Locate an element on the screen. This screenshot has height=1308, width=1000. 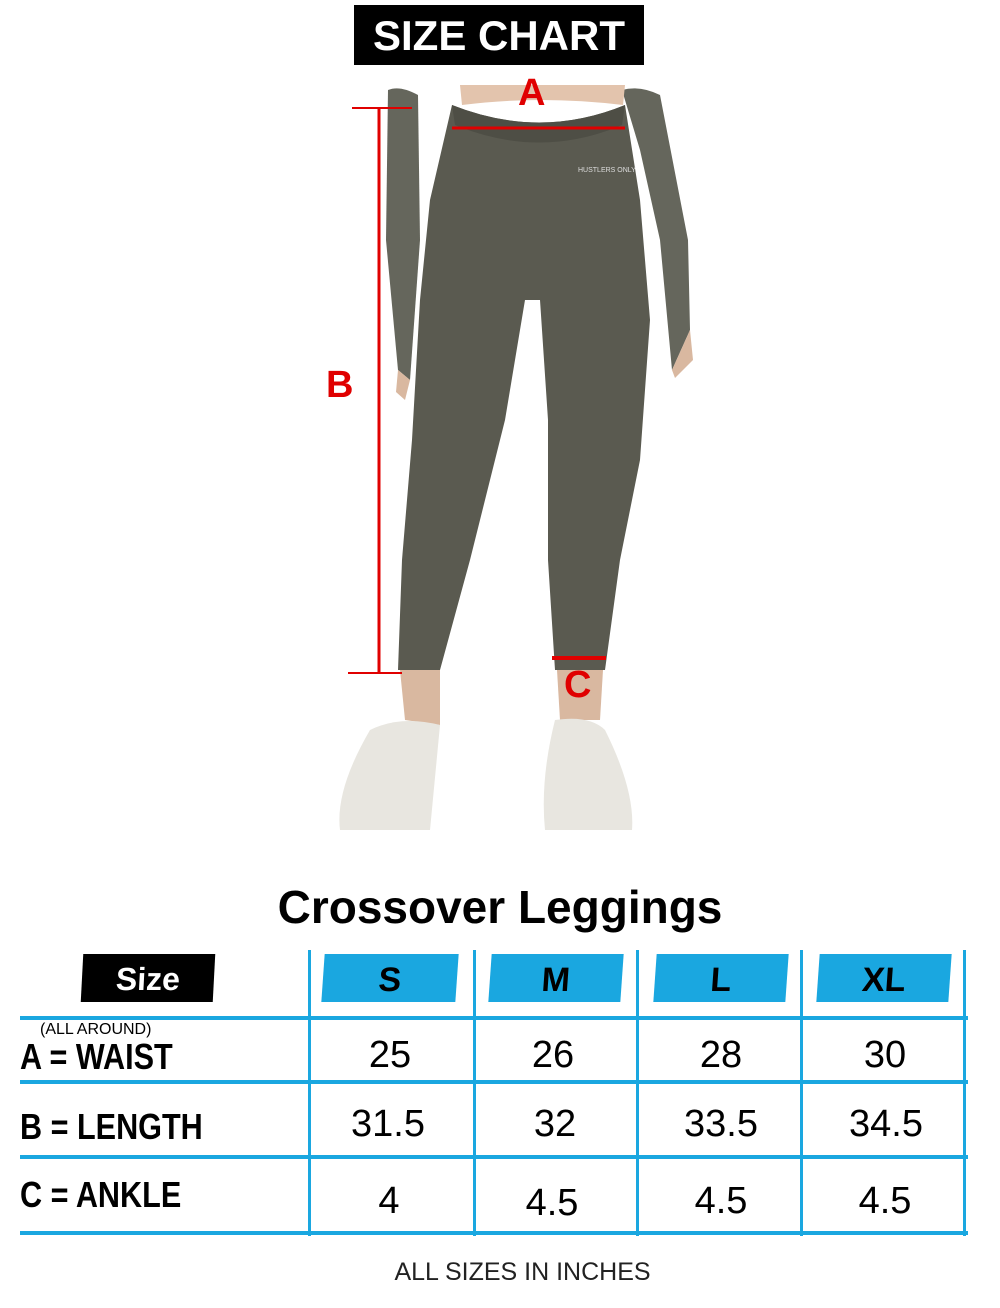
cell-waist-xl: 30 is located at coordinates (885, 1055).